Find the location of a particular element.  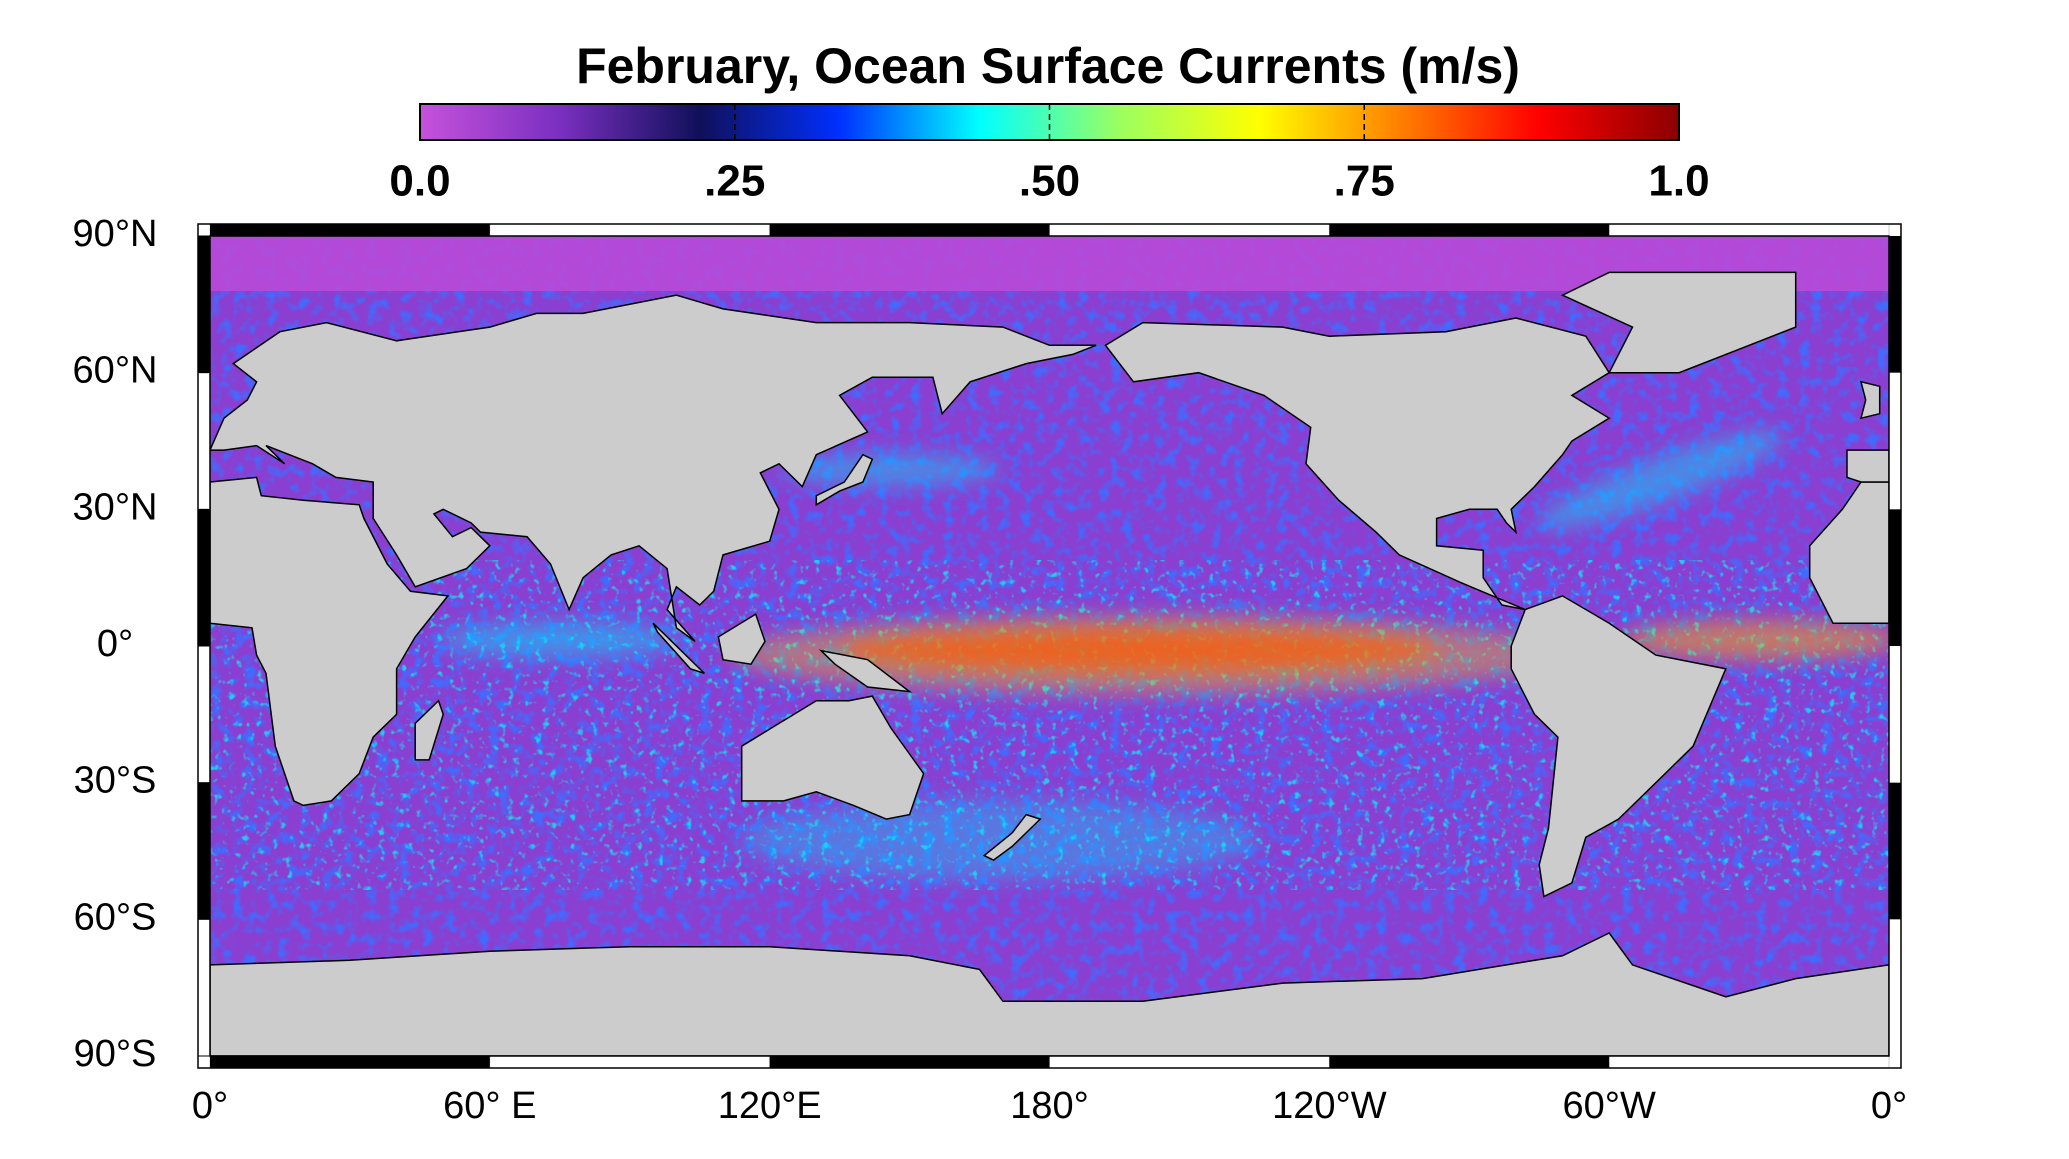

lat-tick-label: 90°S is located at coordinates (115, 1054).